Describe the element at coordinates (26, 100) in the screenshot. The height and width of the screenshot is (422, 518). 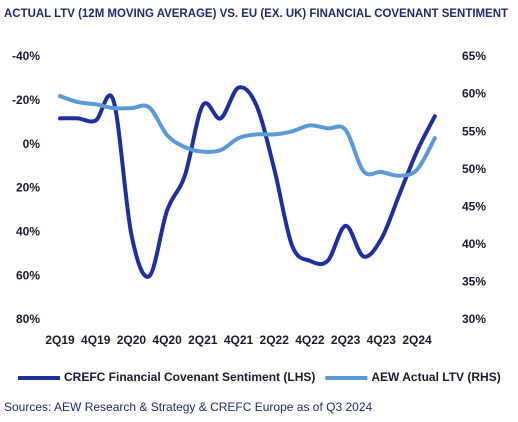
I see `y-tick-label: -20%` at that location.